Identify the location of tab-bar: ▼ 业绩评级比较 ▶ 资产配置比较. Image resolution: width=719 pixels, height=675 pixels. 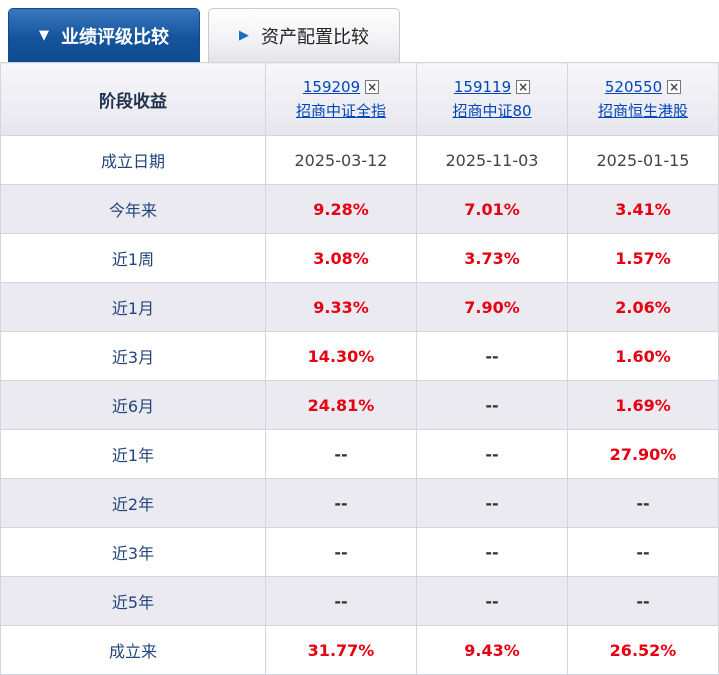
(359, 31).